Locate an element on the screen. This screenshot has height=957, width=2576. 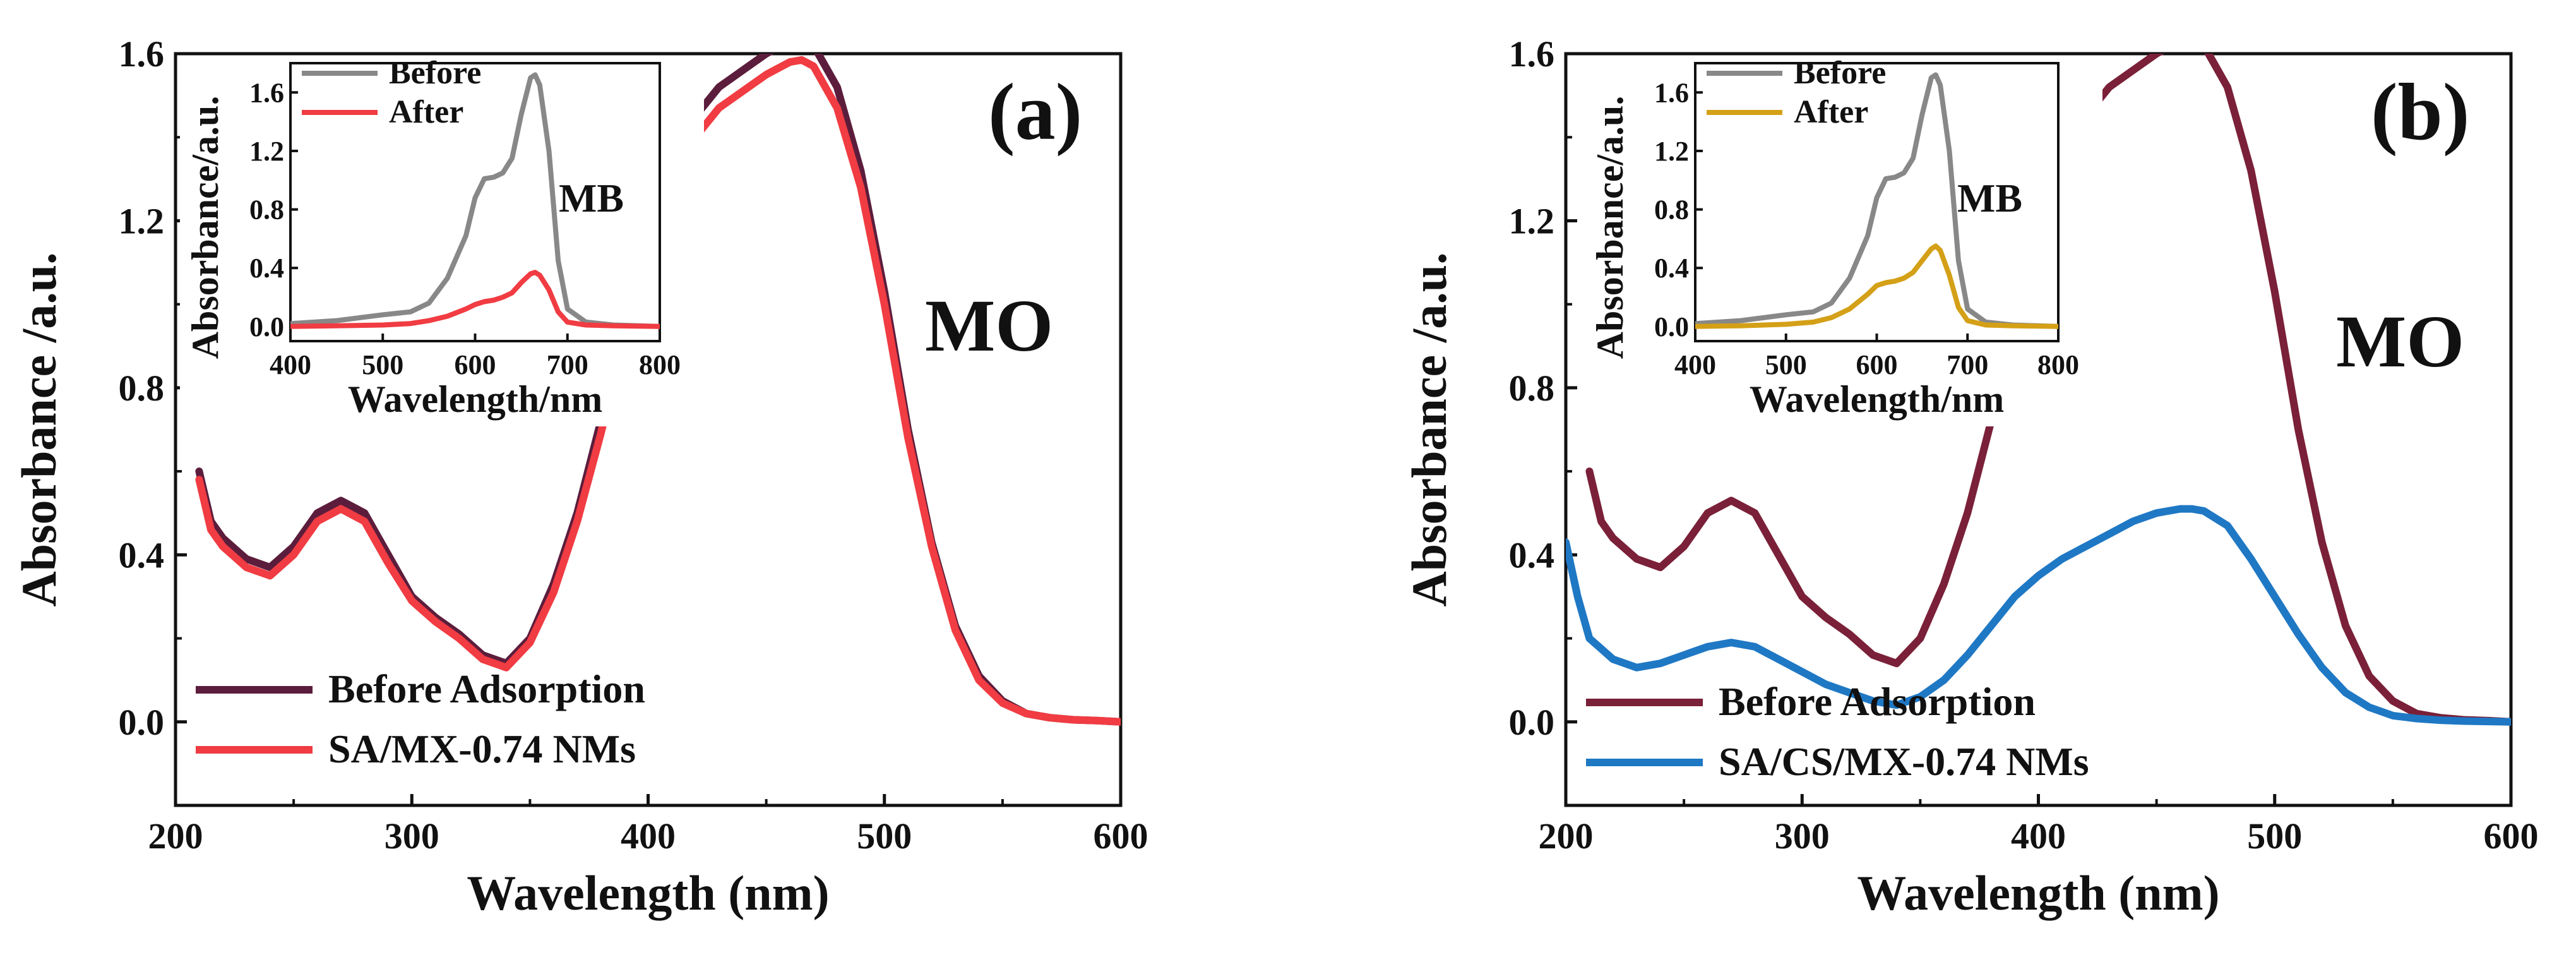
panel-label: (b) is located at coordinates (2420, 112).